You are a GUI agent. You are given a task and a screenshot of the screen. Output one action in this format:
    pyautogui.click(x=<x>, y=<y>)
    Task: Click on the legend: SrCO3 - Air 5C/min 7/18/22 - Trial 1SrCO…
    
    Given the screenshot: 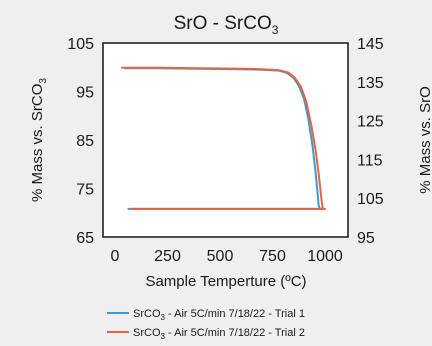 What is the action you would take?
    pyautogui.click(x=206, y=324)
    